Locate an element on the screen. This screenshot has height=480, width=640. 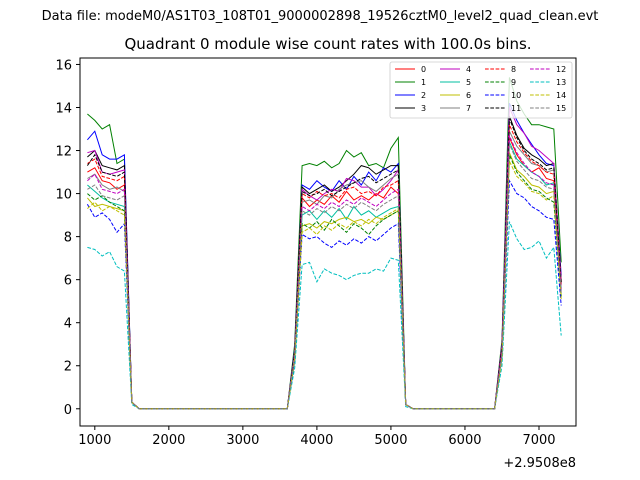
legend-label-11: 11 is located at coordinates (516, 108).